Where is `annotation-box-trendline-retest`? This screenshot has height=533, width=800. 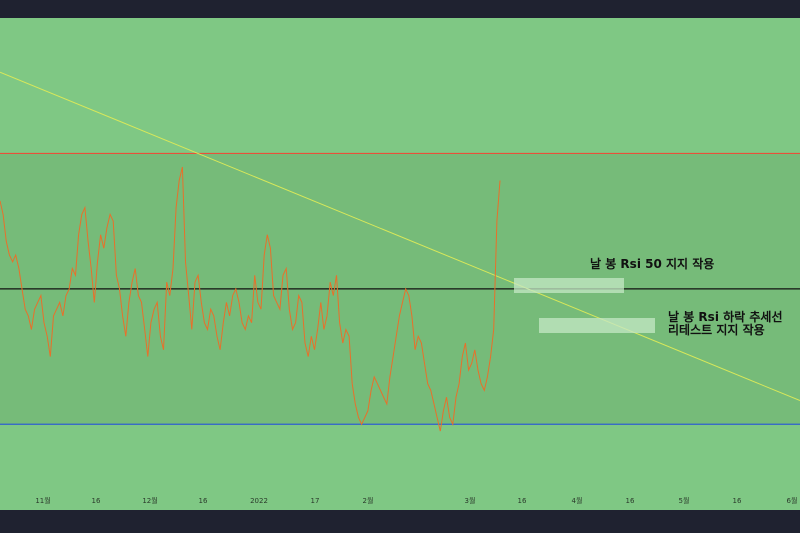
annotation-box-trendline-retest is located at coordinates (597, 325).